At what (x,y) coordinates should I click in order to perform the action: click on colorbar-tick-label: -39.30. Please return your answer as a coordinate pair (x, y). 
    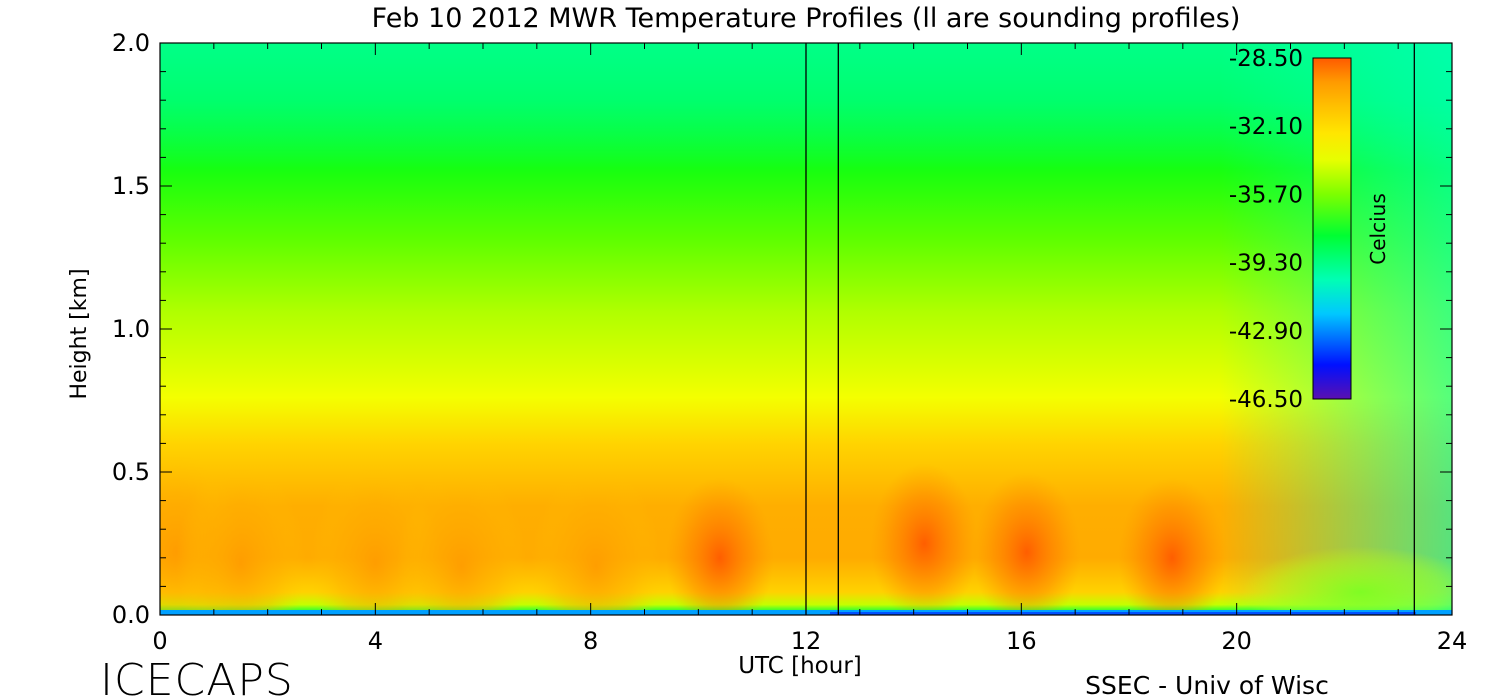
    Looking at the image, I should click on (1266, 264).